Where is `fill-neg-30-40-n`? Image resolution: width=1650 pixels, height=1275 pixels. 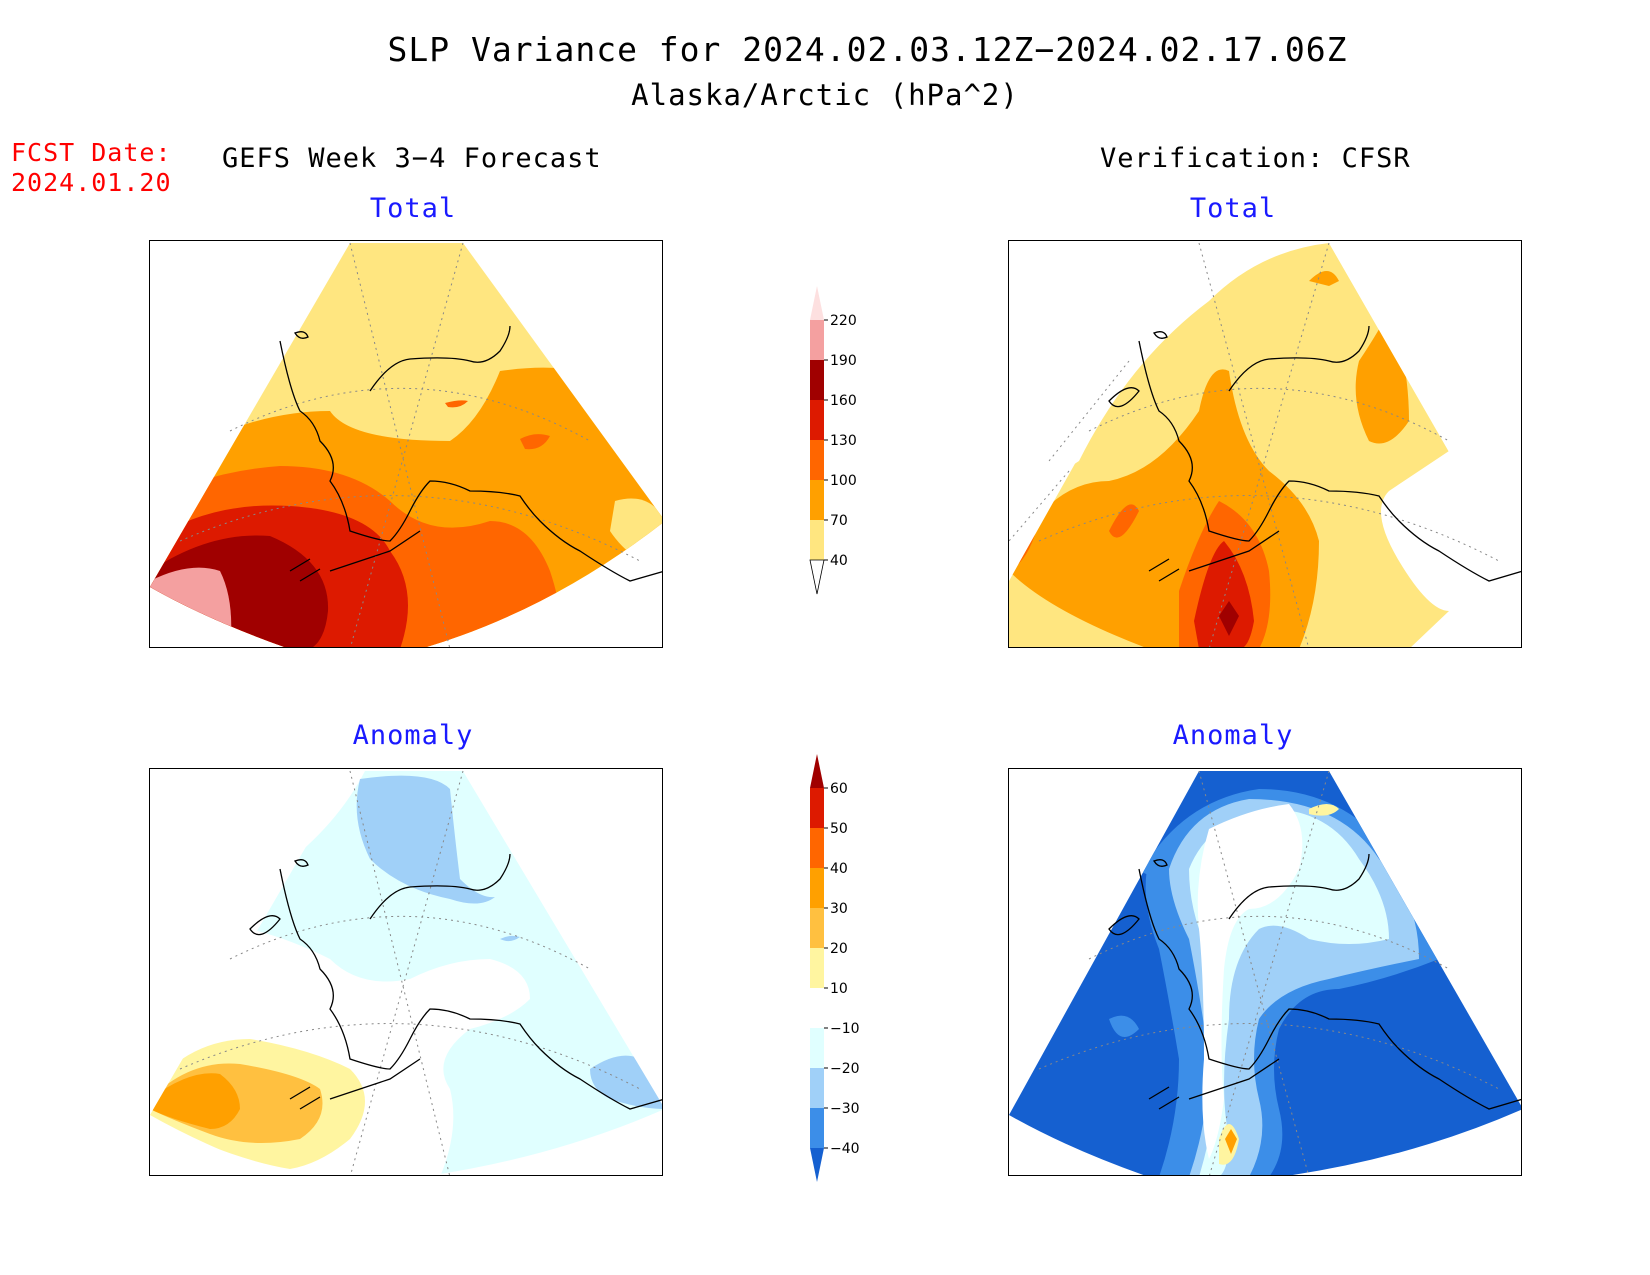 fill-neg-30-40-n is located at coordinates (1134, 854).